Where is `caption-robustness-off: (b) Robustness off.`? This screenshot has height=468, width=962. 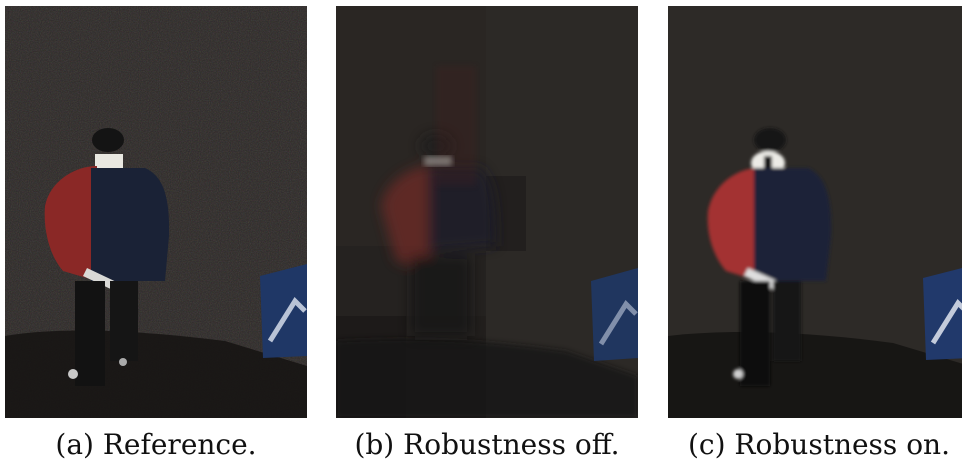 caption-robustness-off: (b) Robustness off. is located at coordinates (487, 444).